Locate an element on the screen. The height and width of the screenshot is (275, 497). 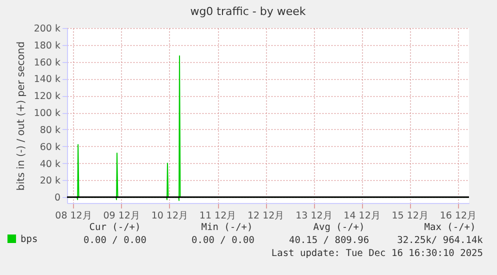
y-tick-label: 180 k is located at coordinates (47, 46).